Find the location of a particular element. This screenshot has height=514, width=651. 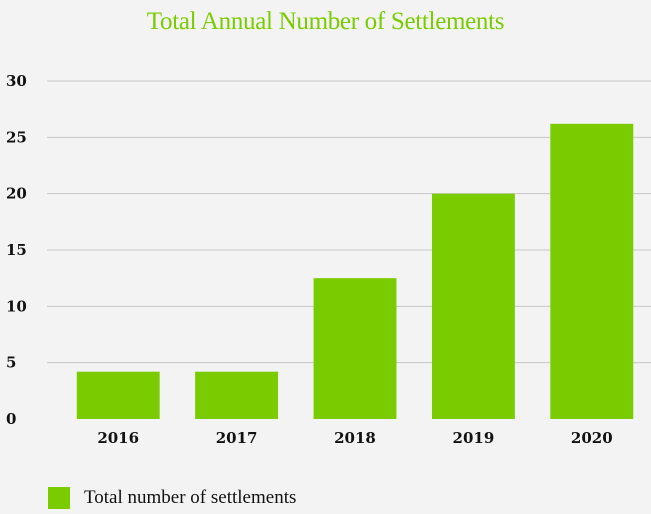

y-tick-label: 10 is located at coordinates (16, 306).